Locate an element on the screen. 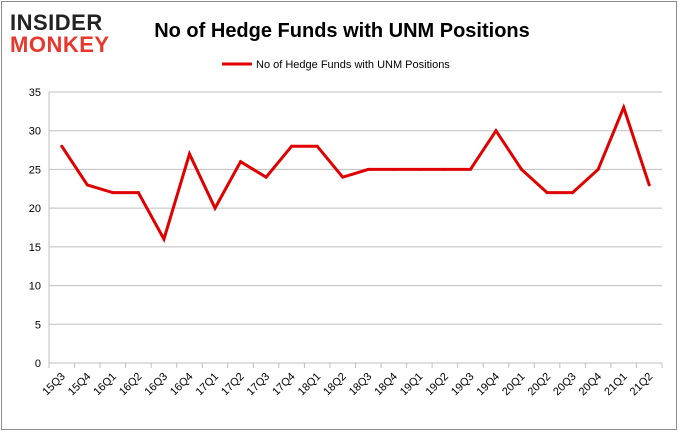 Image resolution: width=680 pixels, height=433 pixels. x-tick-label: 19Q1 is located at coordinates (412, 385).